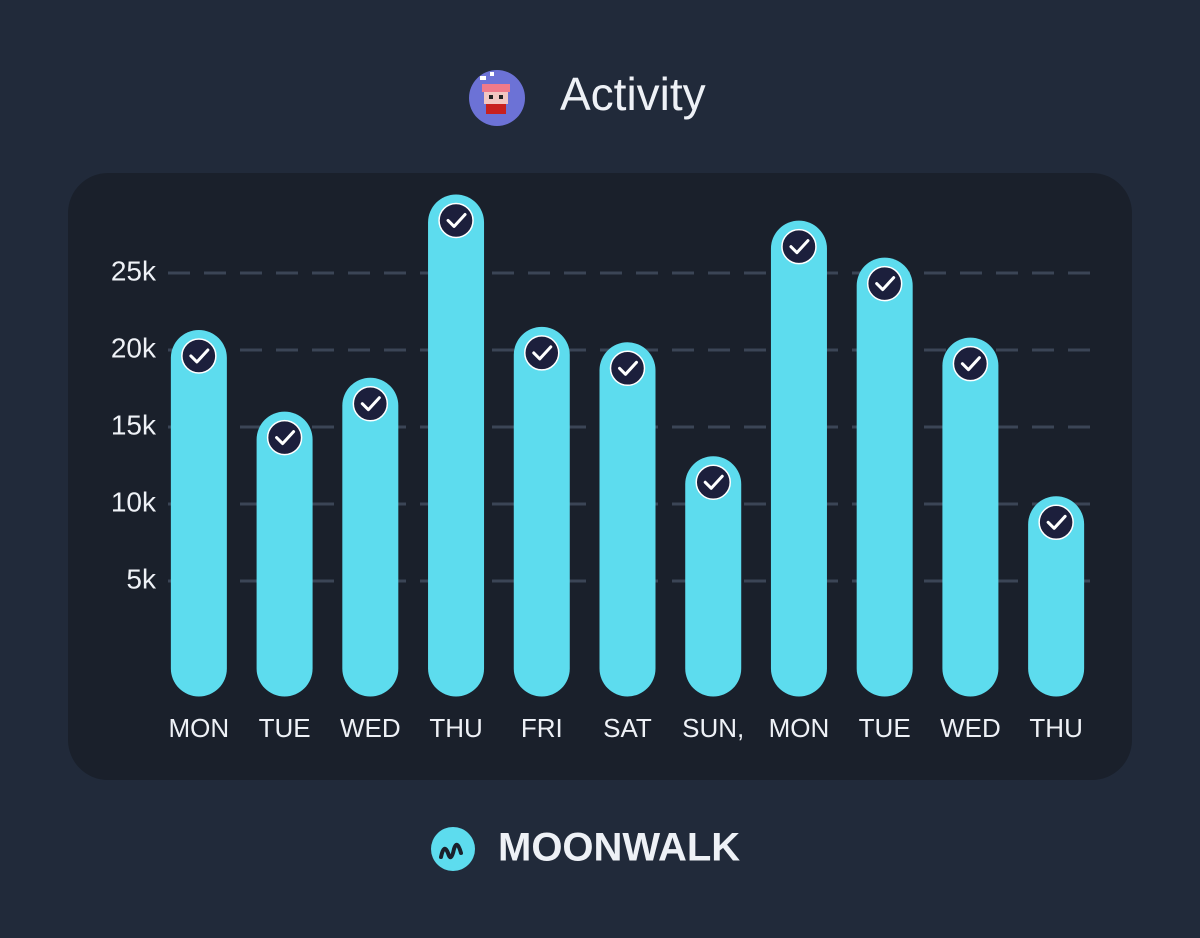 This screenshot has height=938, width=1200. Describe the element at coordinates (633, 94) in the screenshot. I see `chart-title: Activity` at that location.